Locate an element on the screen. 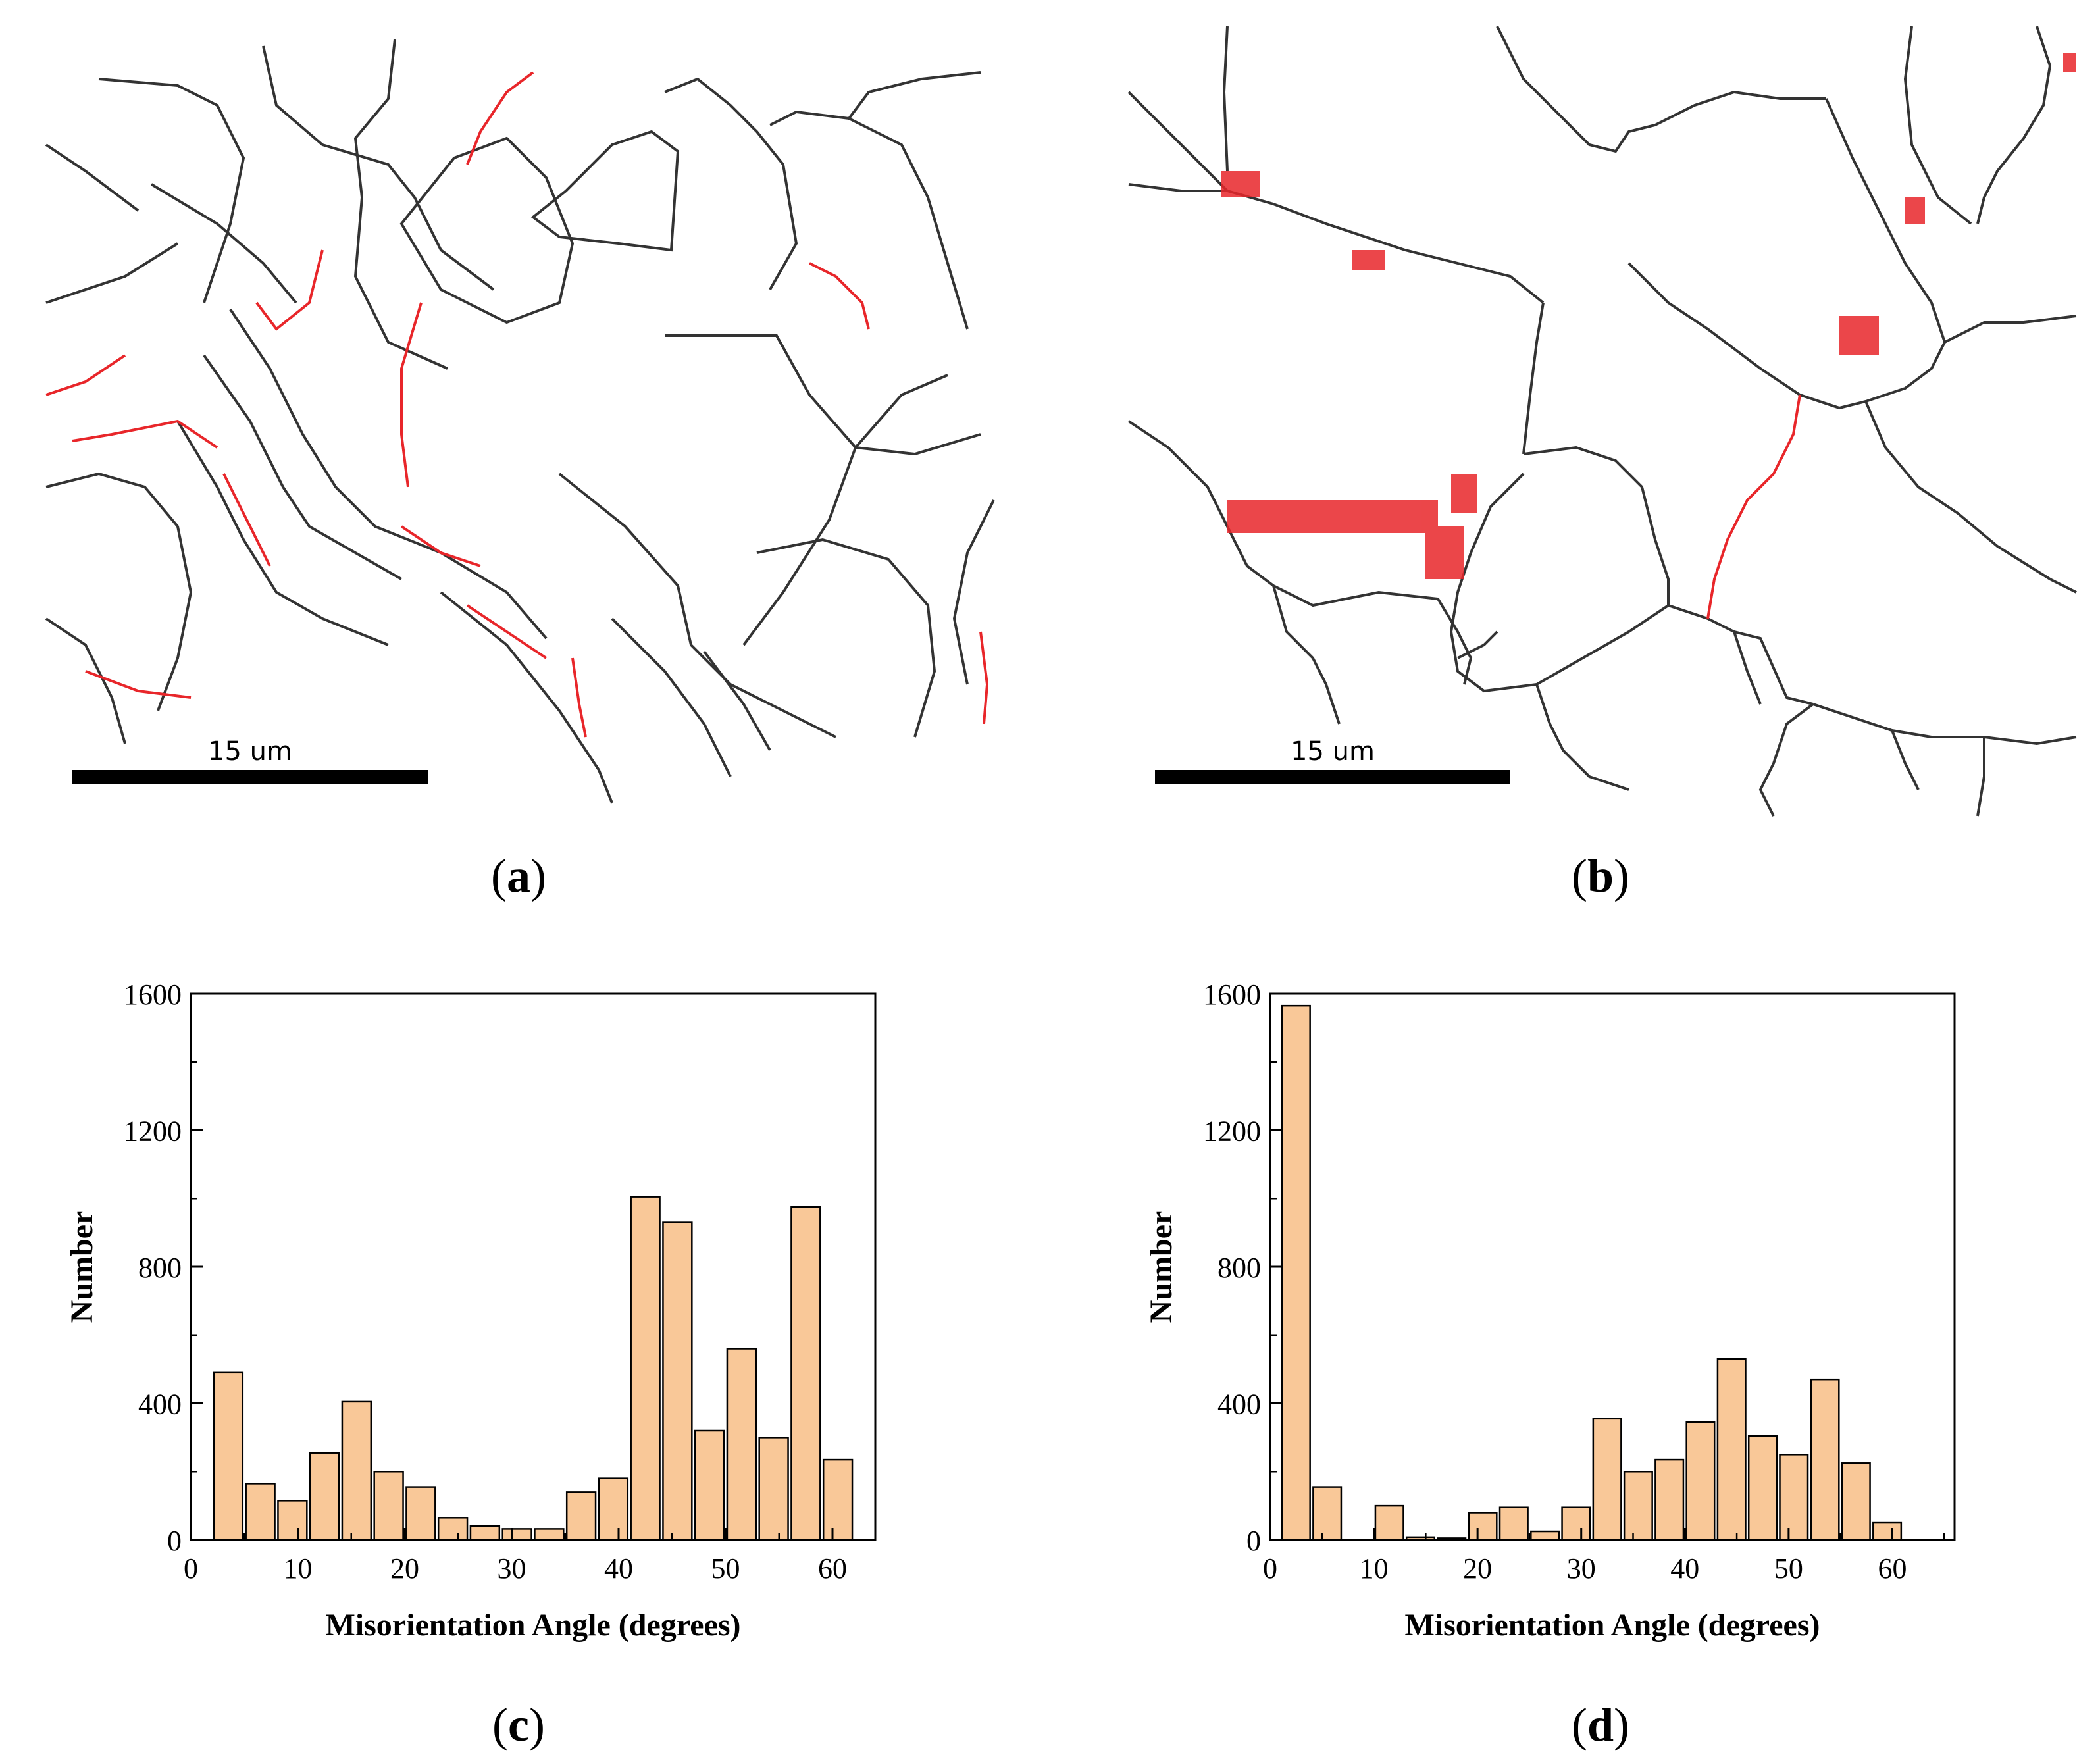 The width and height of the screenshot is (2100, 1763). panel-label-b: (b) is located at coordinates (1600, 876).